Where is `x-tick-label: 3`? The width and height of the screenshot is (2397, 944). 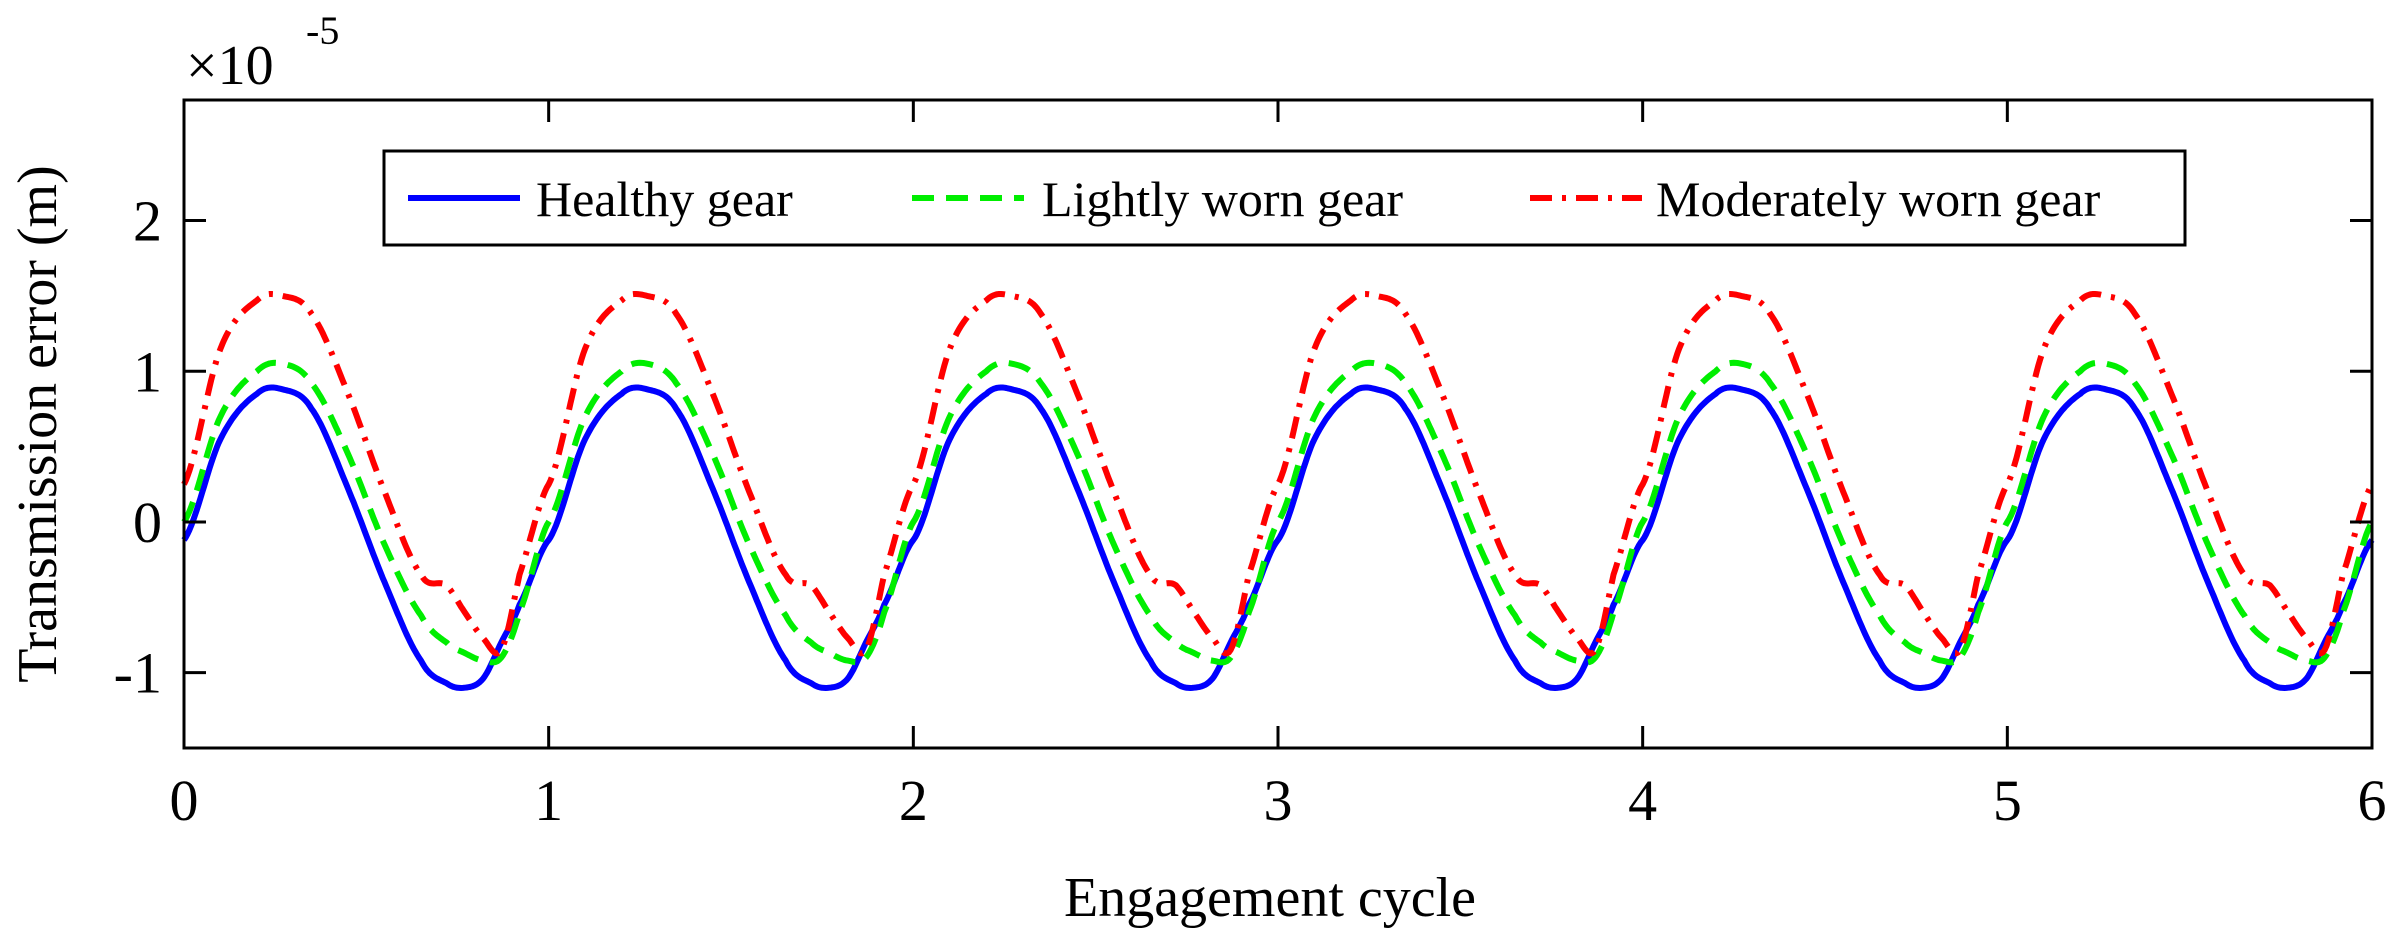 x-tick-label: 3 is located at coordinates (1278, 800).